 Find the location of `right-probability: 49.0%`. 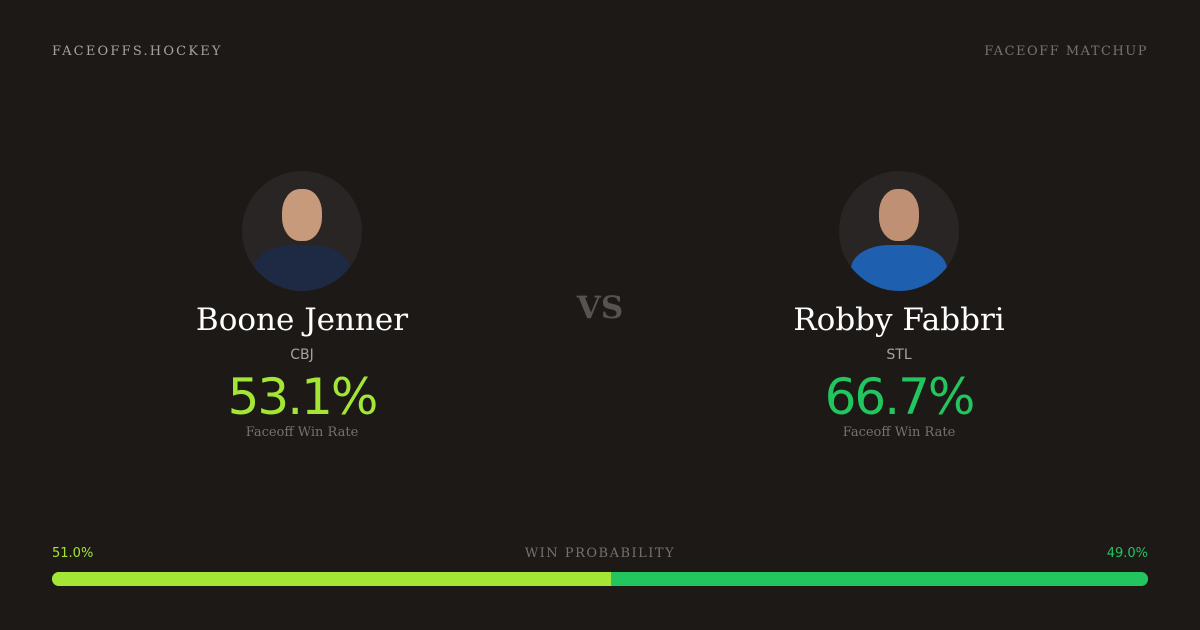

right-probability: 49.0% is located at coordinates (1127, 553).